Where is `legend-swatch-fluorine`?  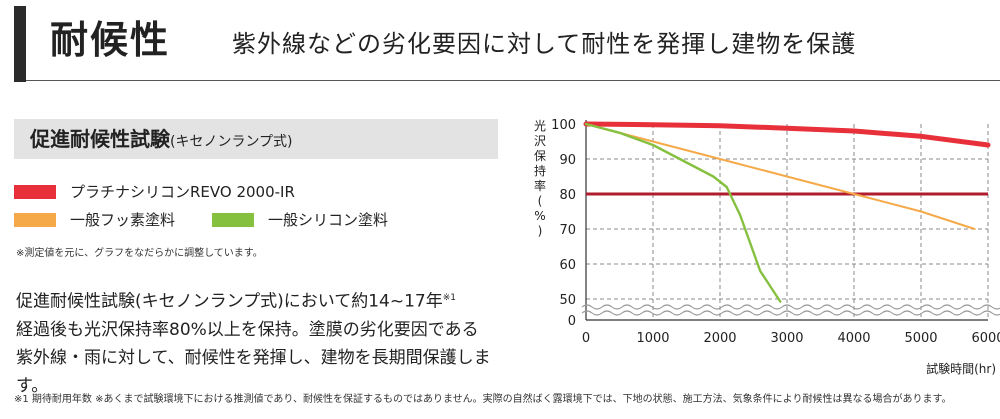
legend-swatch-fluorine is located at coordinates (35, 220).